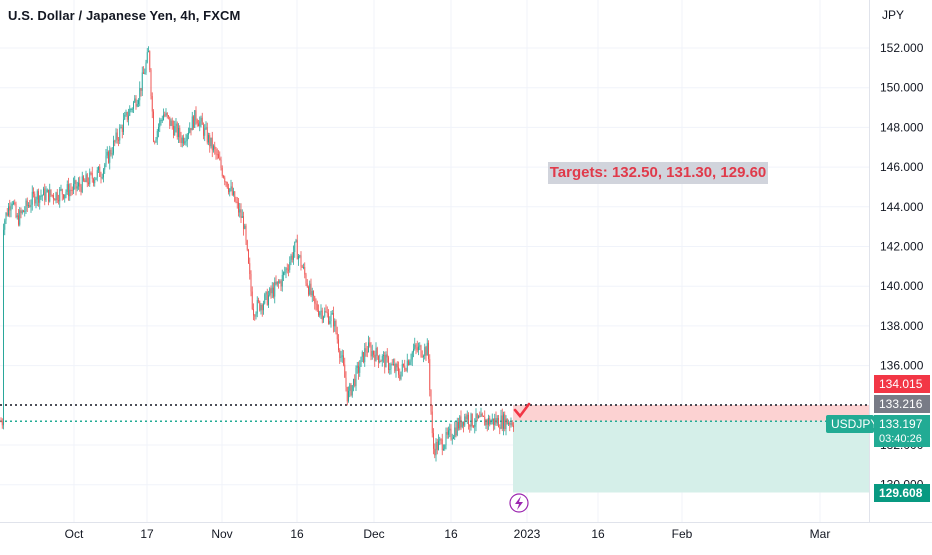  Describe the element at coordinates (820, 534) in the screenshot. I see `x-tick-label: Mar` at that location.